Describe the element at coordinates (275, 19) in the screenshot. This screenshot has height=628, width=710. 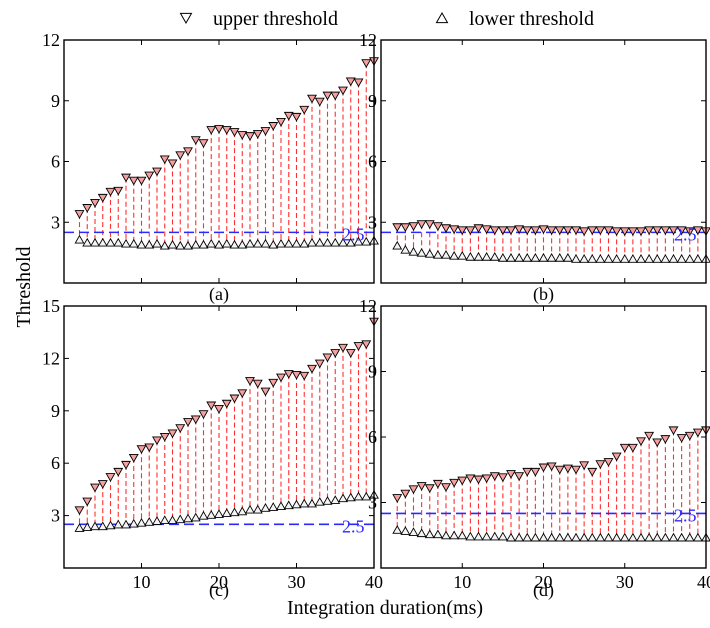
I see `legend-label-1: upper threshold` at that location.